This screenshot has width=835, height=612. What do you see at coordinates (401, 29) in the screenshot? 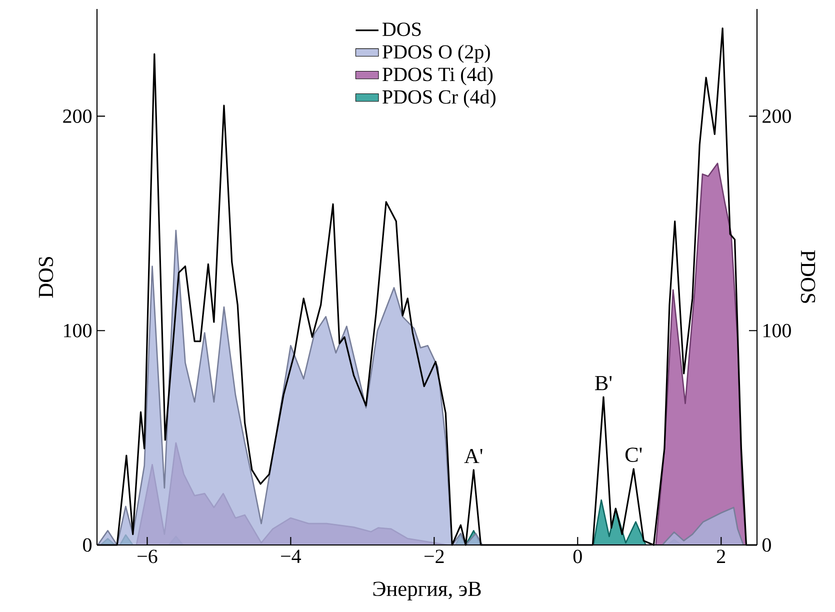
I see `legend-label: DOS` at bounding box center [401, 29].